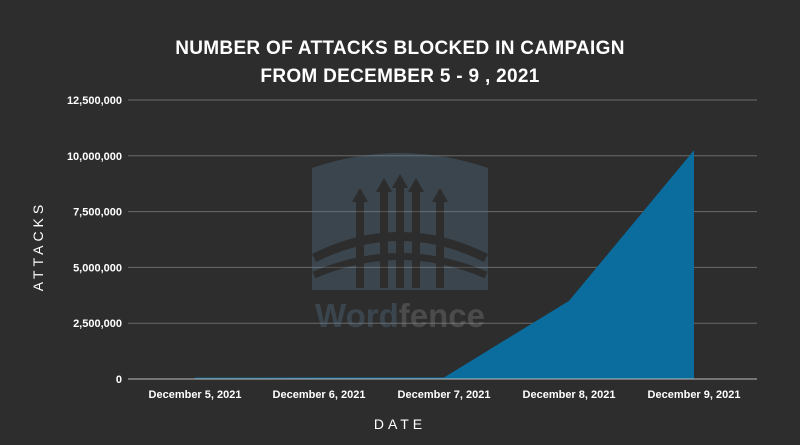 The width and height of the screenshot is (800, 445). Describe the element at coordinates (357, 315) in the screenshot. I see `watermark-text-word: Word` at that location.